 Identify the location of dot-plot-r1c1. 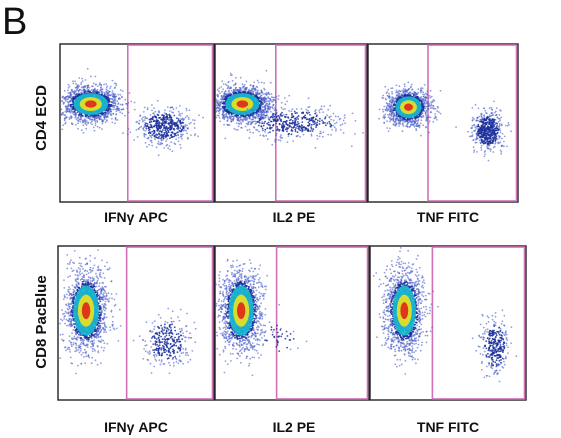
(137, 123).